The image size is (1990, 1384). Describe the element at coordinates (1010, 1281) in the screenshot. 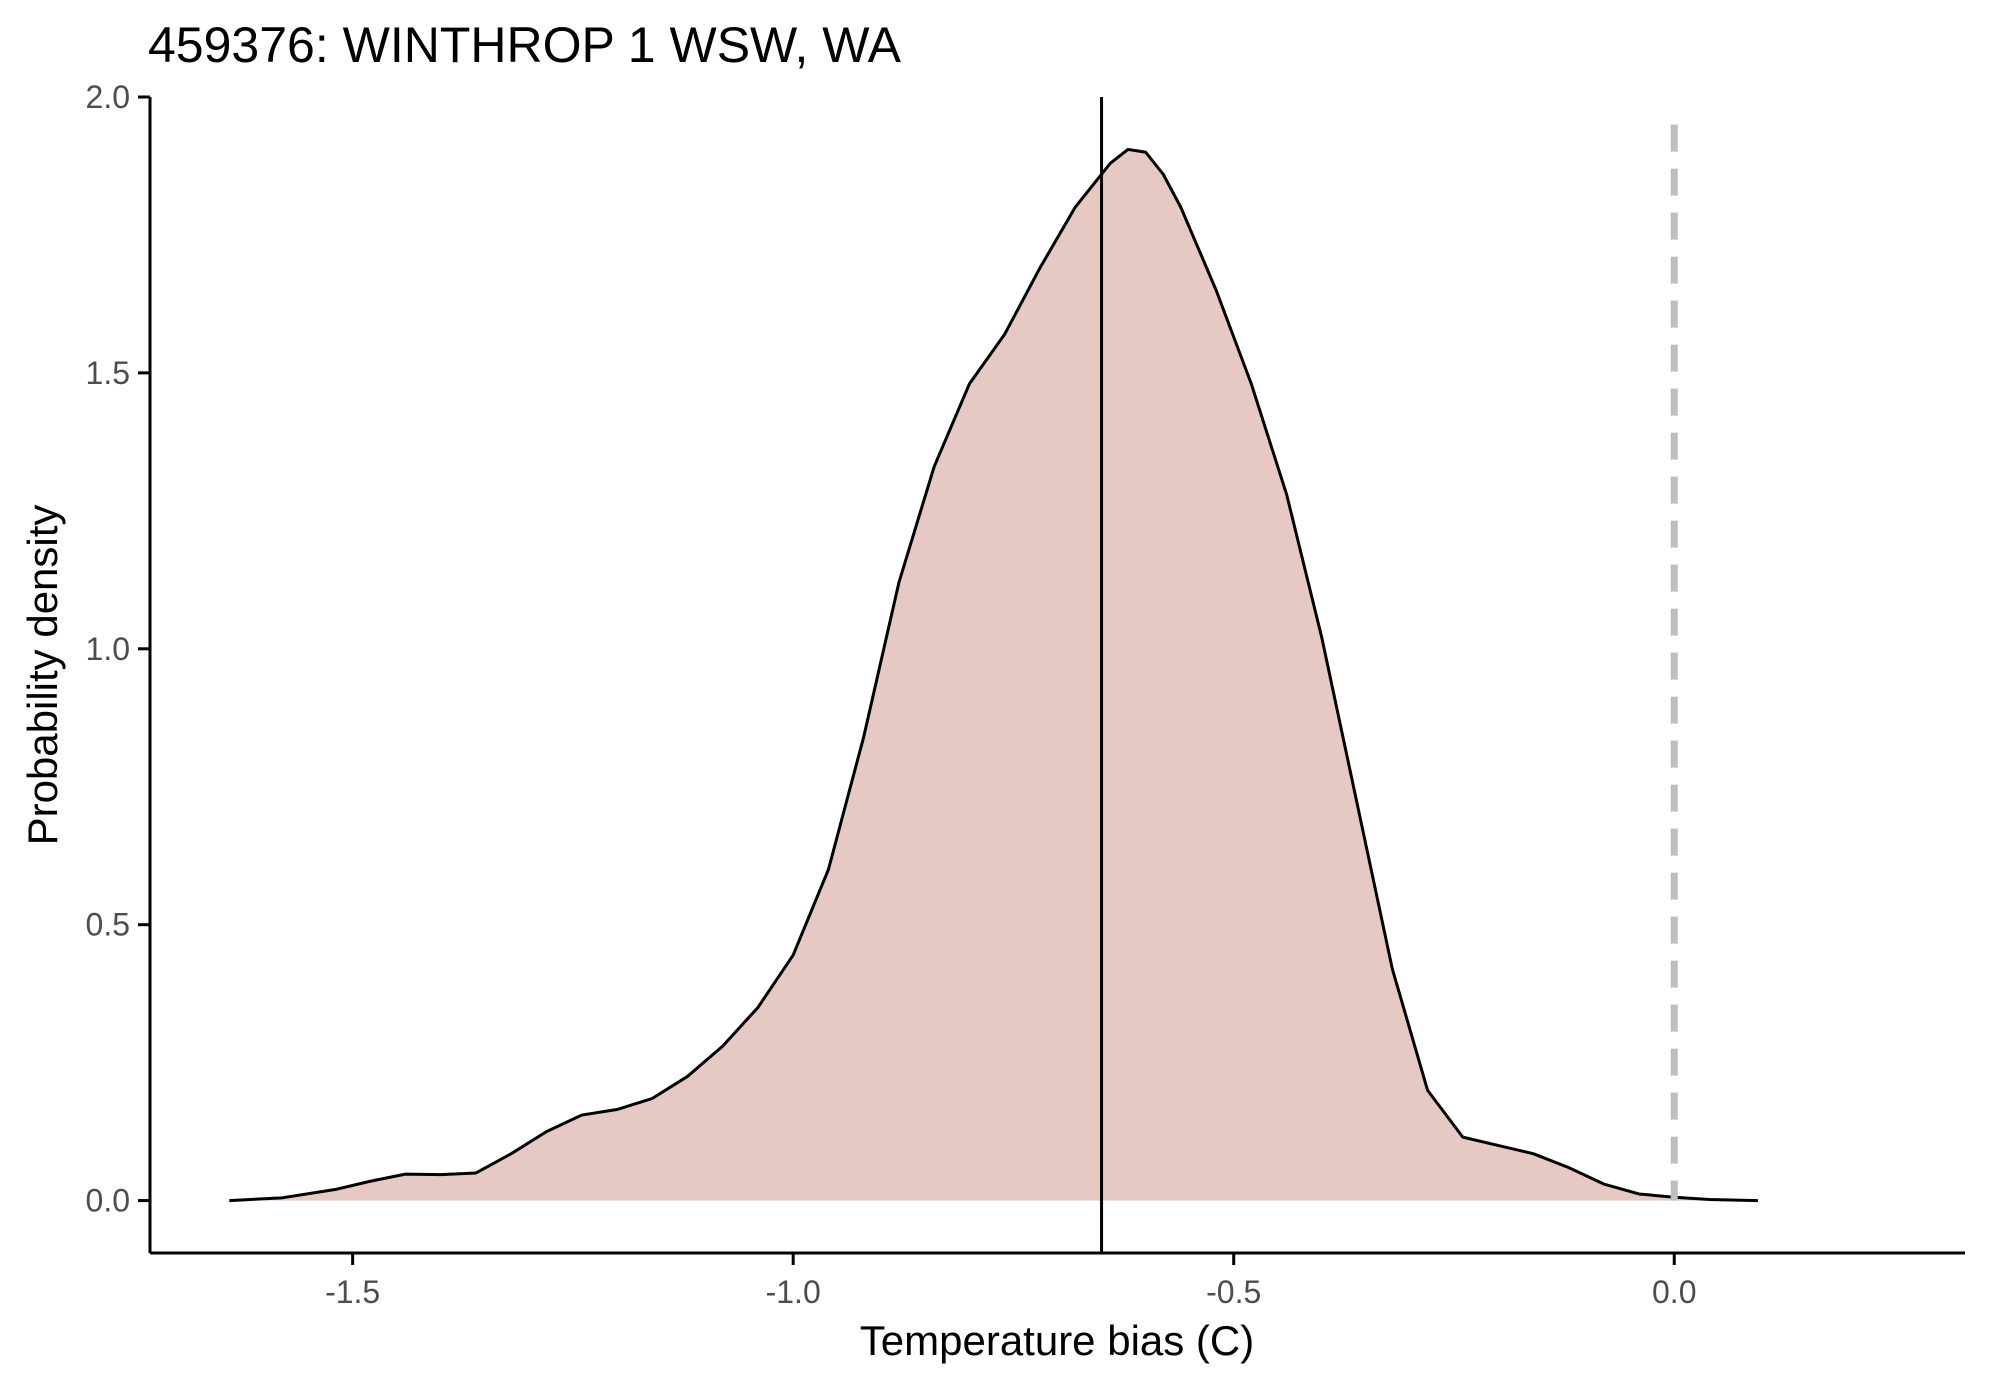

I see `x-ticks: -1.5 -1.0 -0.5 0.0` at that location.